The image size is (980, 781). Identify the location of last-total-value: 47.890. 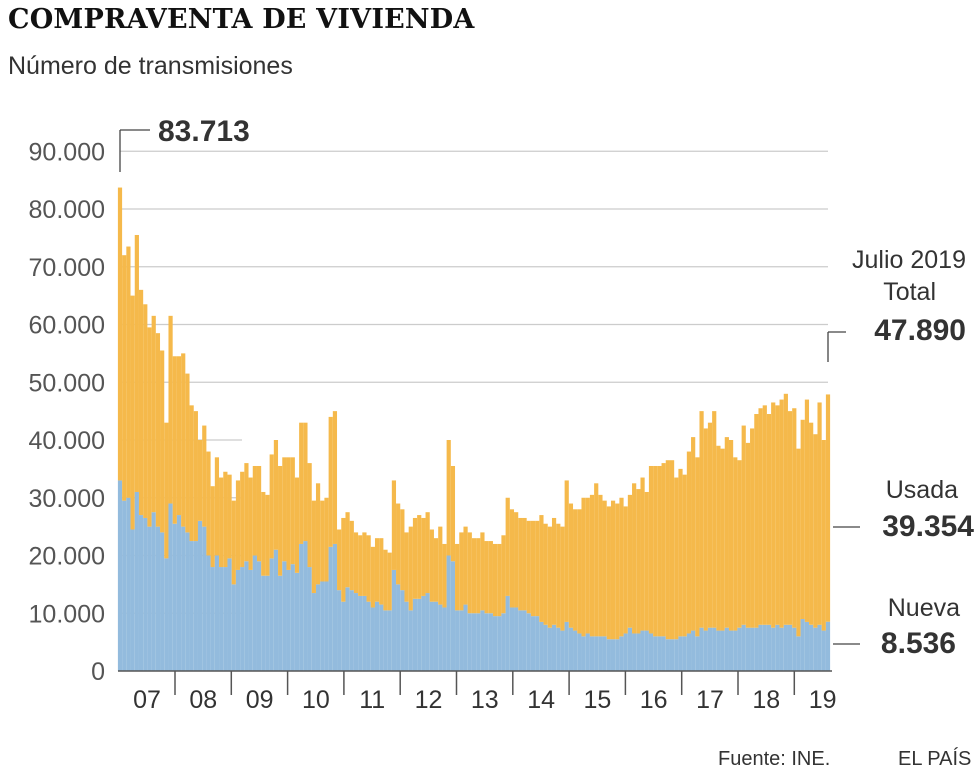
(920, 330).